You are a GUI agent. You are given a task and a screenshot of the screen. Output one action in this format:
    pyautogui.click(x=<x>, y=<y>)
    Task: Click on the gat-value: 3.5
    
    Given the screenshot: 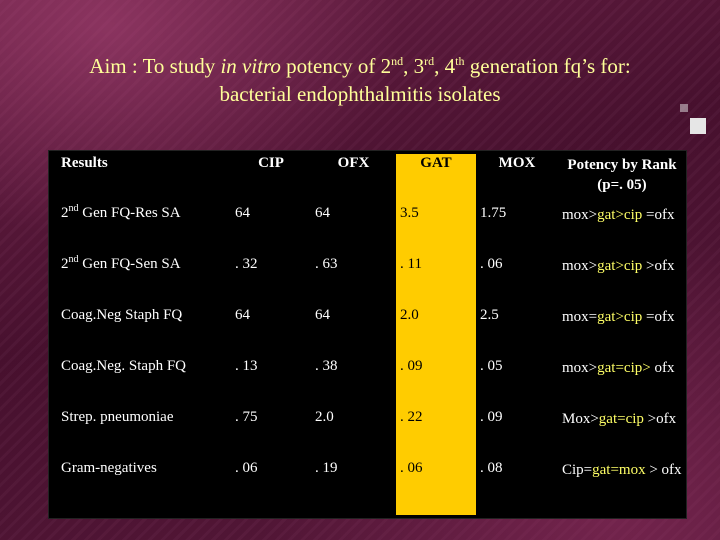 What is the action you would take?
    pyautogui.click(x=409, y=213)
    